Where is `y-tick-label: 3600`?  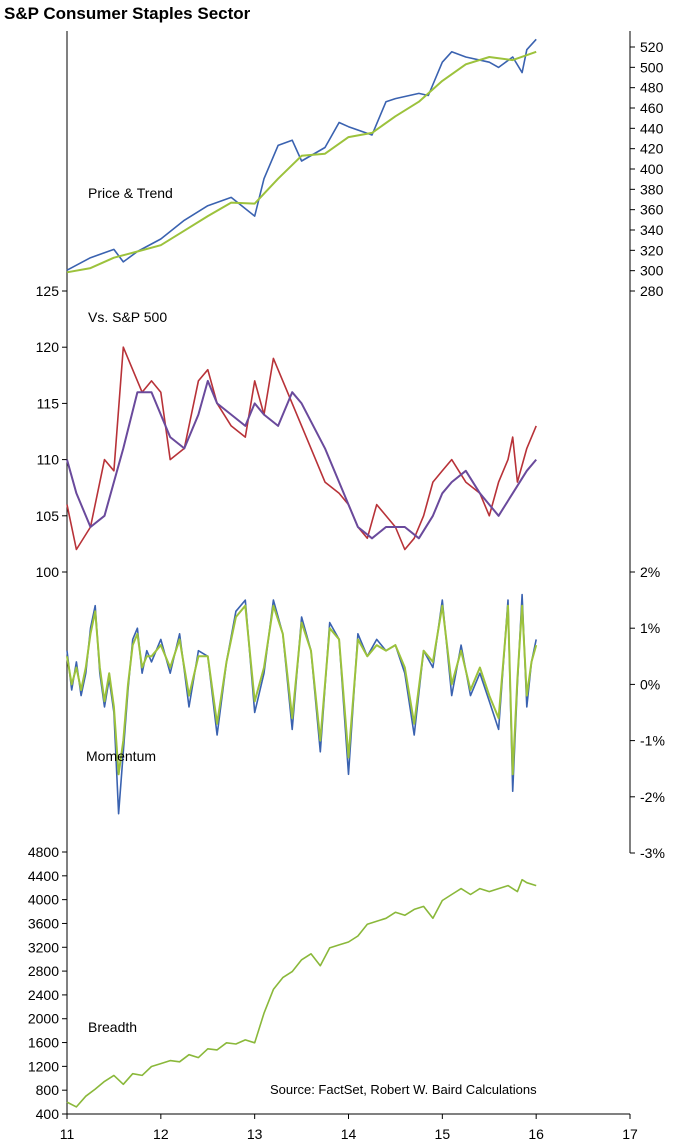 y-tick-label: 3600 is located at coordinates (43, 923).